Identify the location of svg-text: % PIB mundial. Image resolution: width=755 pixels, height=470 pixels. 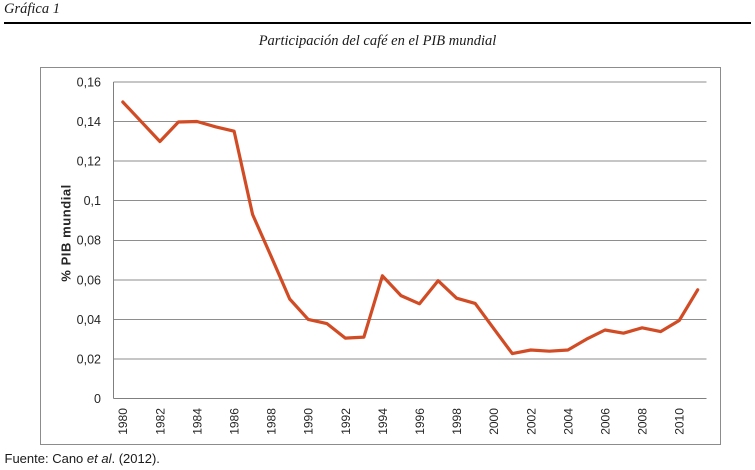
(66, 233).